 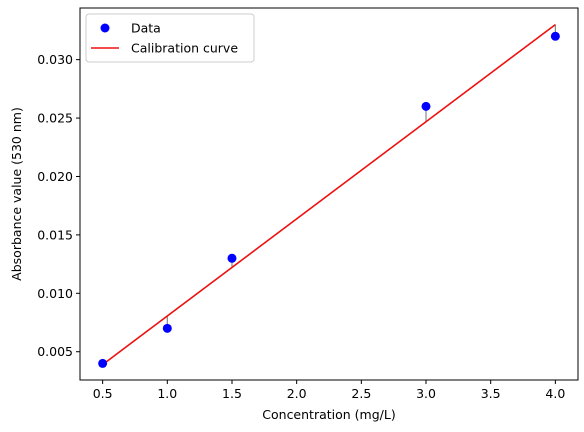 What do you see at coordinates (184, 48) in the screenshot?
I see `legend-label-calibration: Calibration curve` at bounding box center [184, 48].